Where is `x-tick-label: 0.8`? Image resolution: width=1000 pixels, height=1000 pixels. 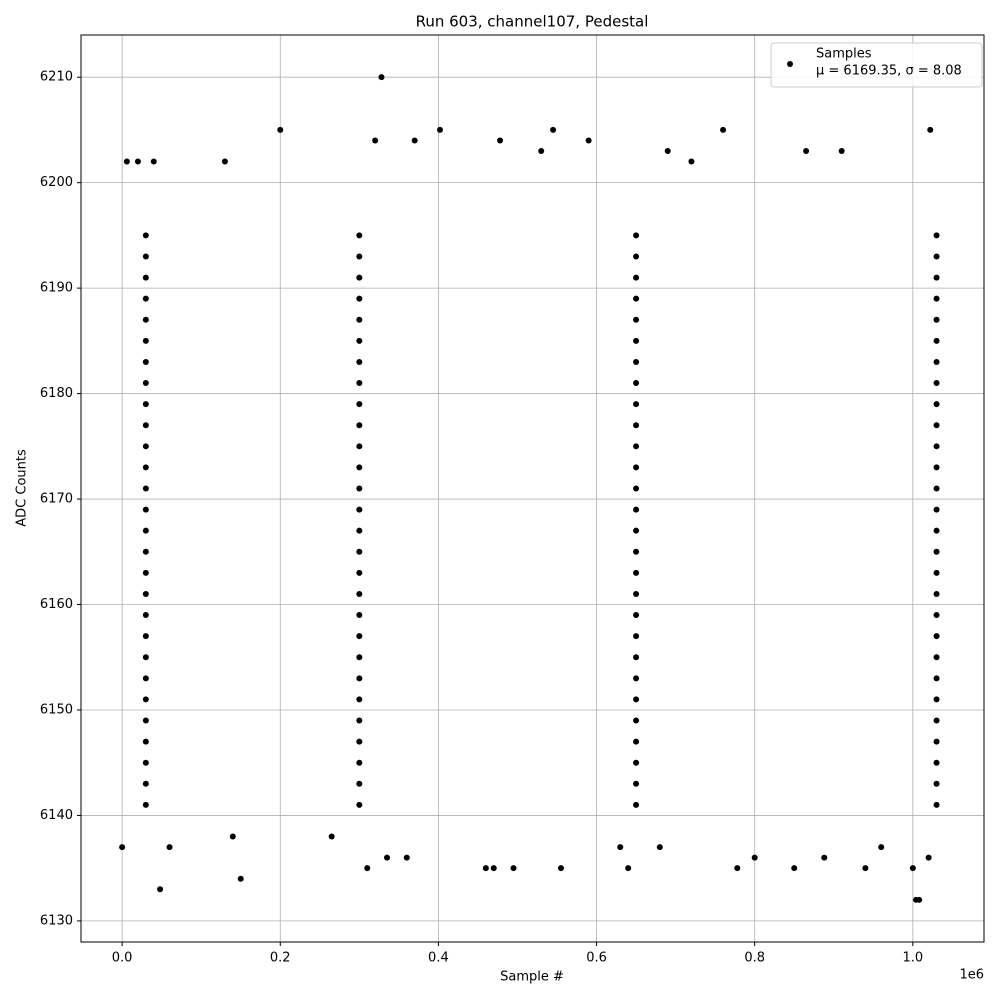 x-tick-label: 0.8 is located at coordinates (754, 958).